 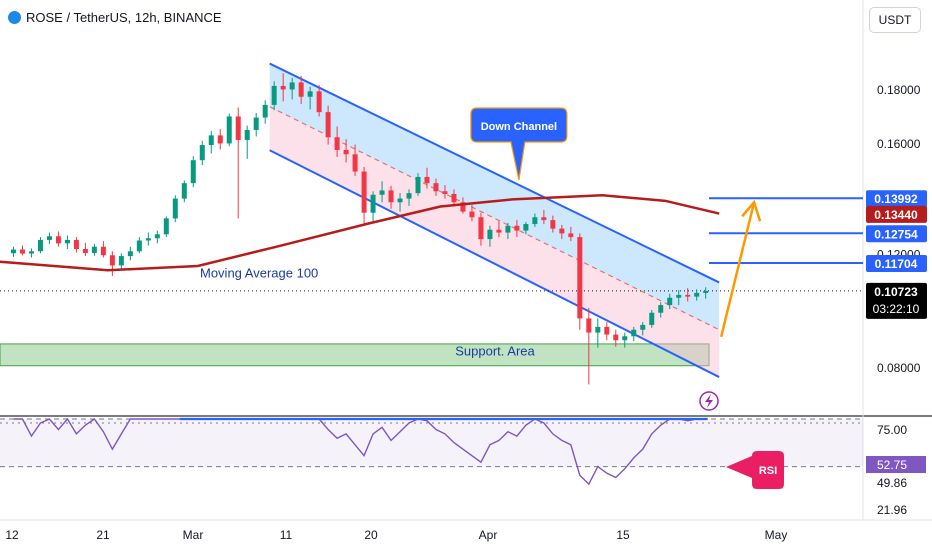 I want to click on moving-average-line, so click(x=360, y=233).